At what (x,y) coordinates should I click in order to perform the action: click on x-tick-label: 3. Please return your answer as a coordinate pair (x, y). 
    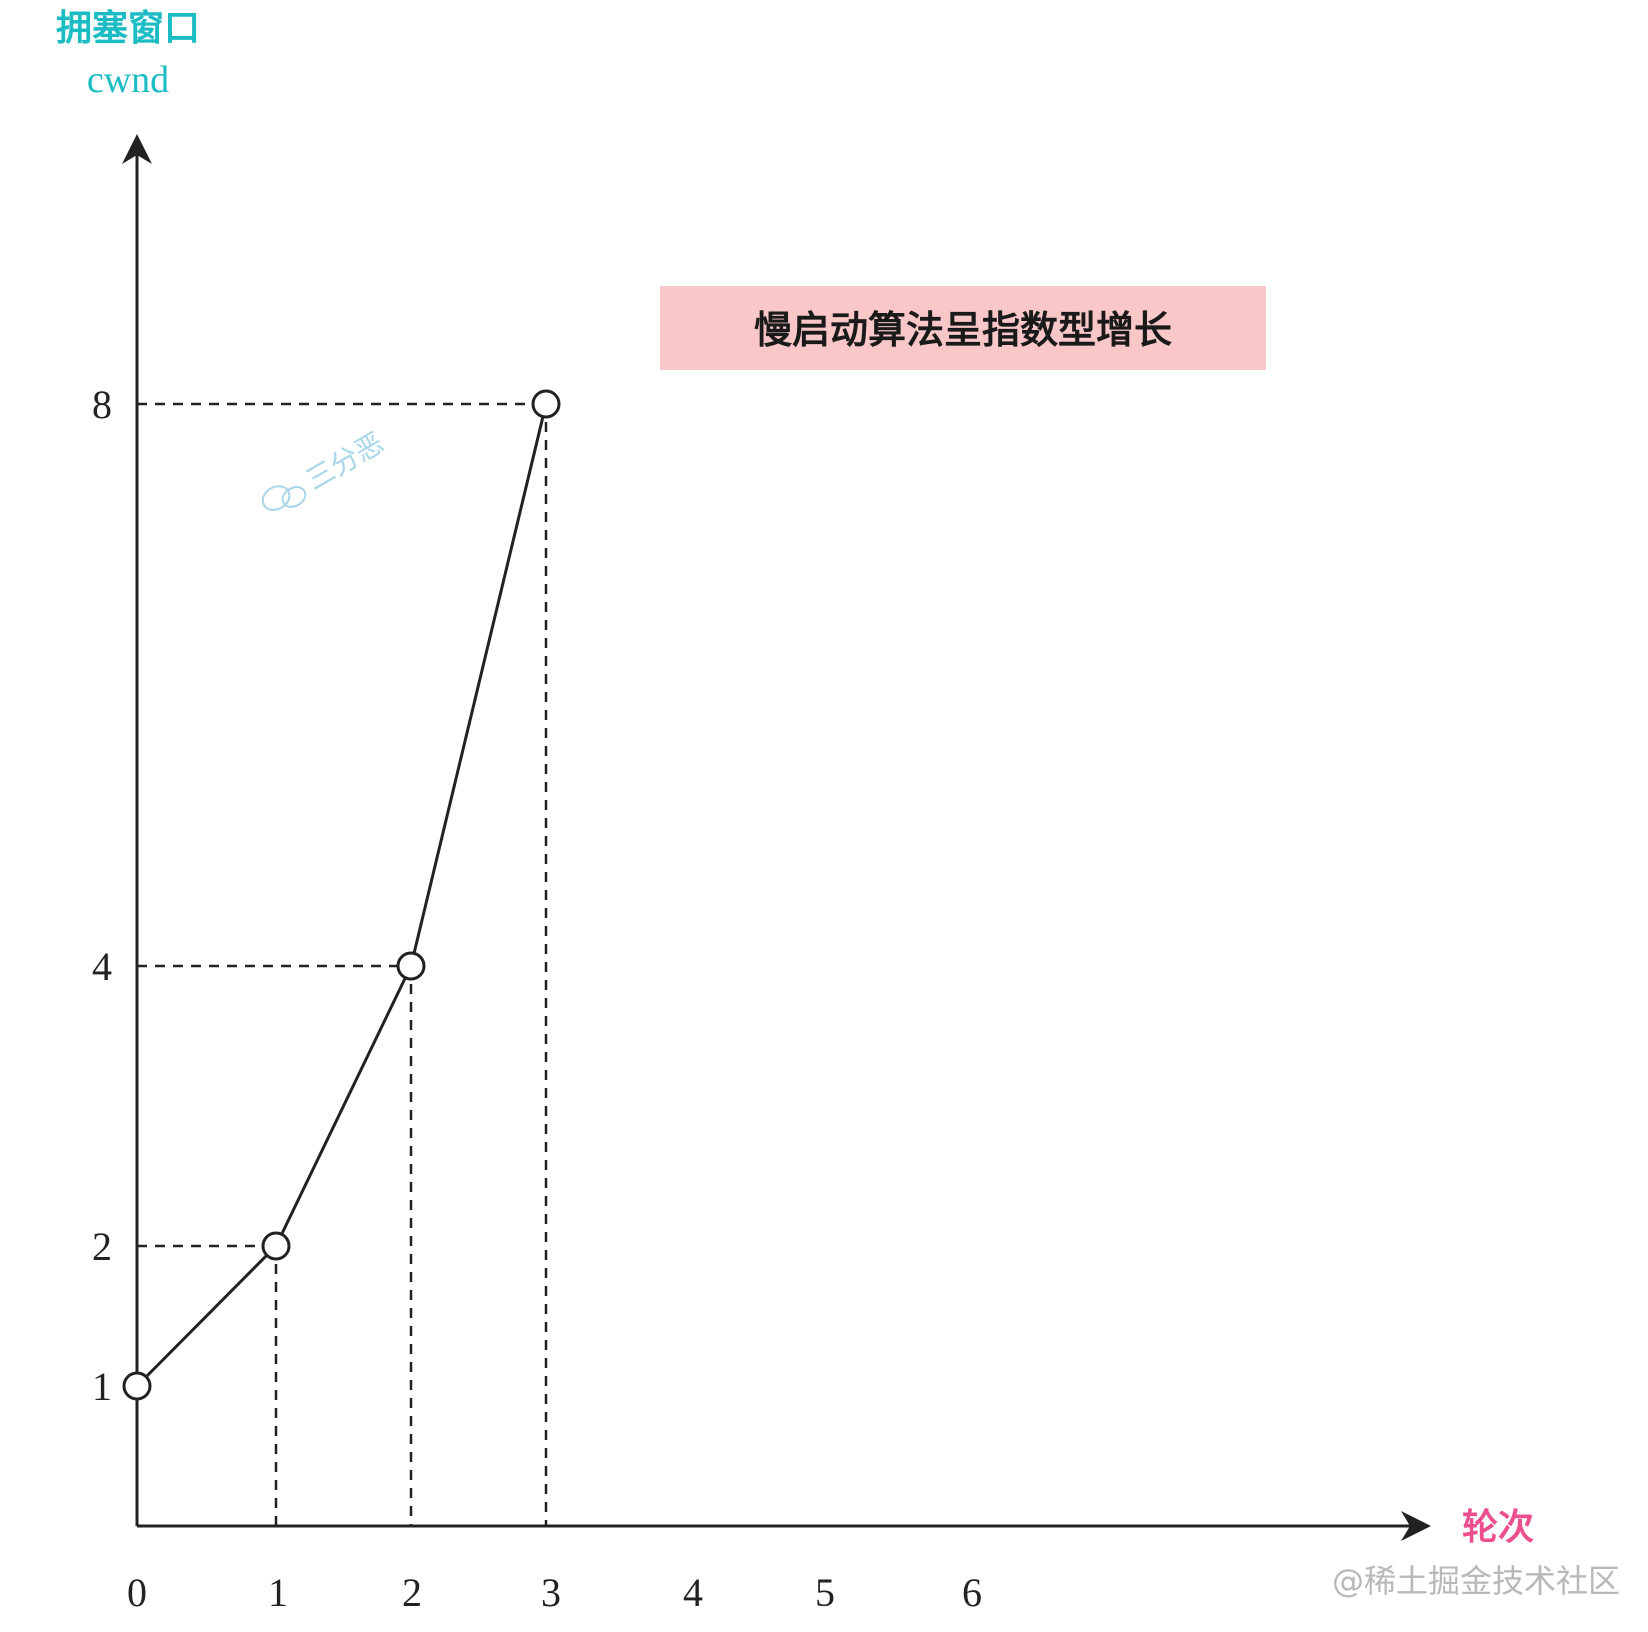
    Looking at the image, I should click on (551, 1592).